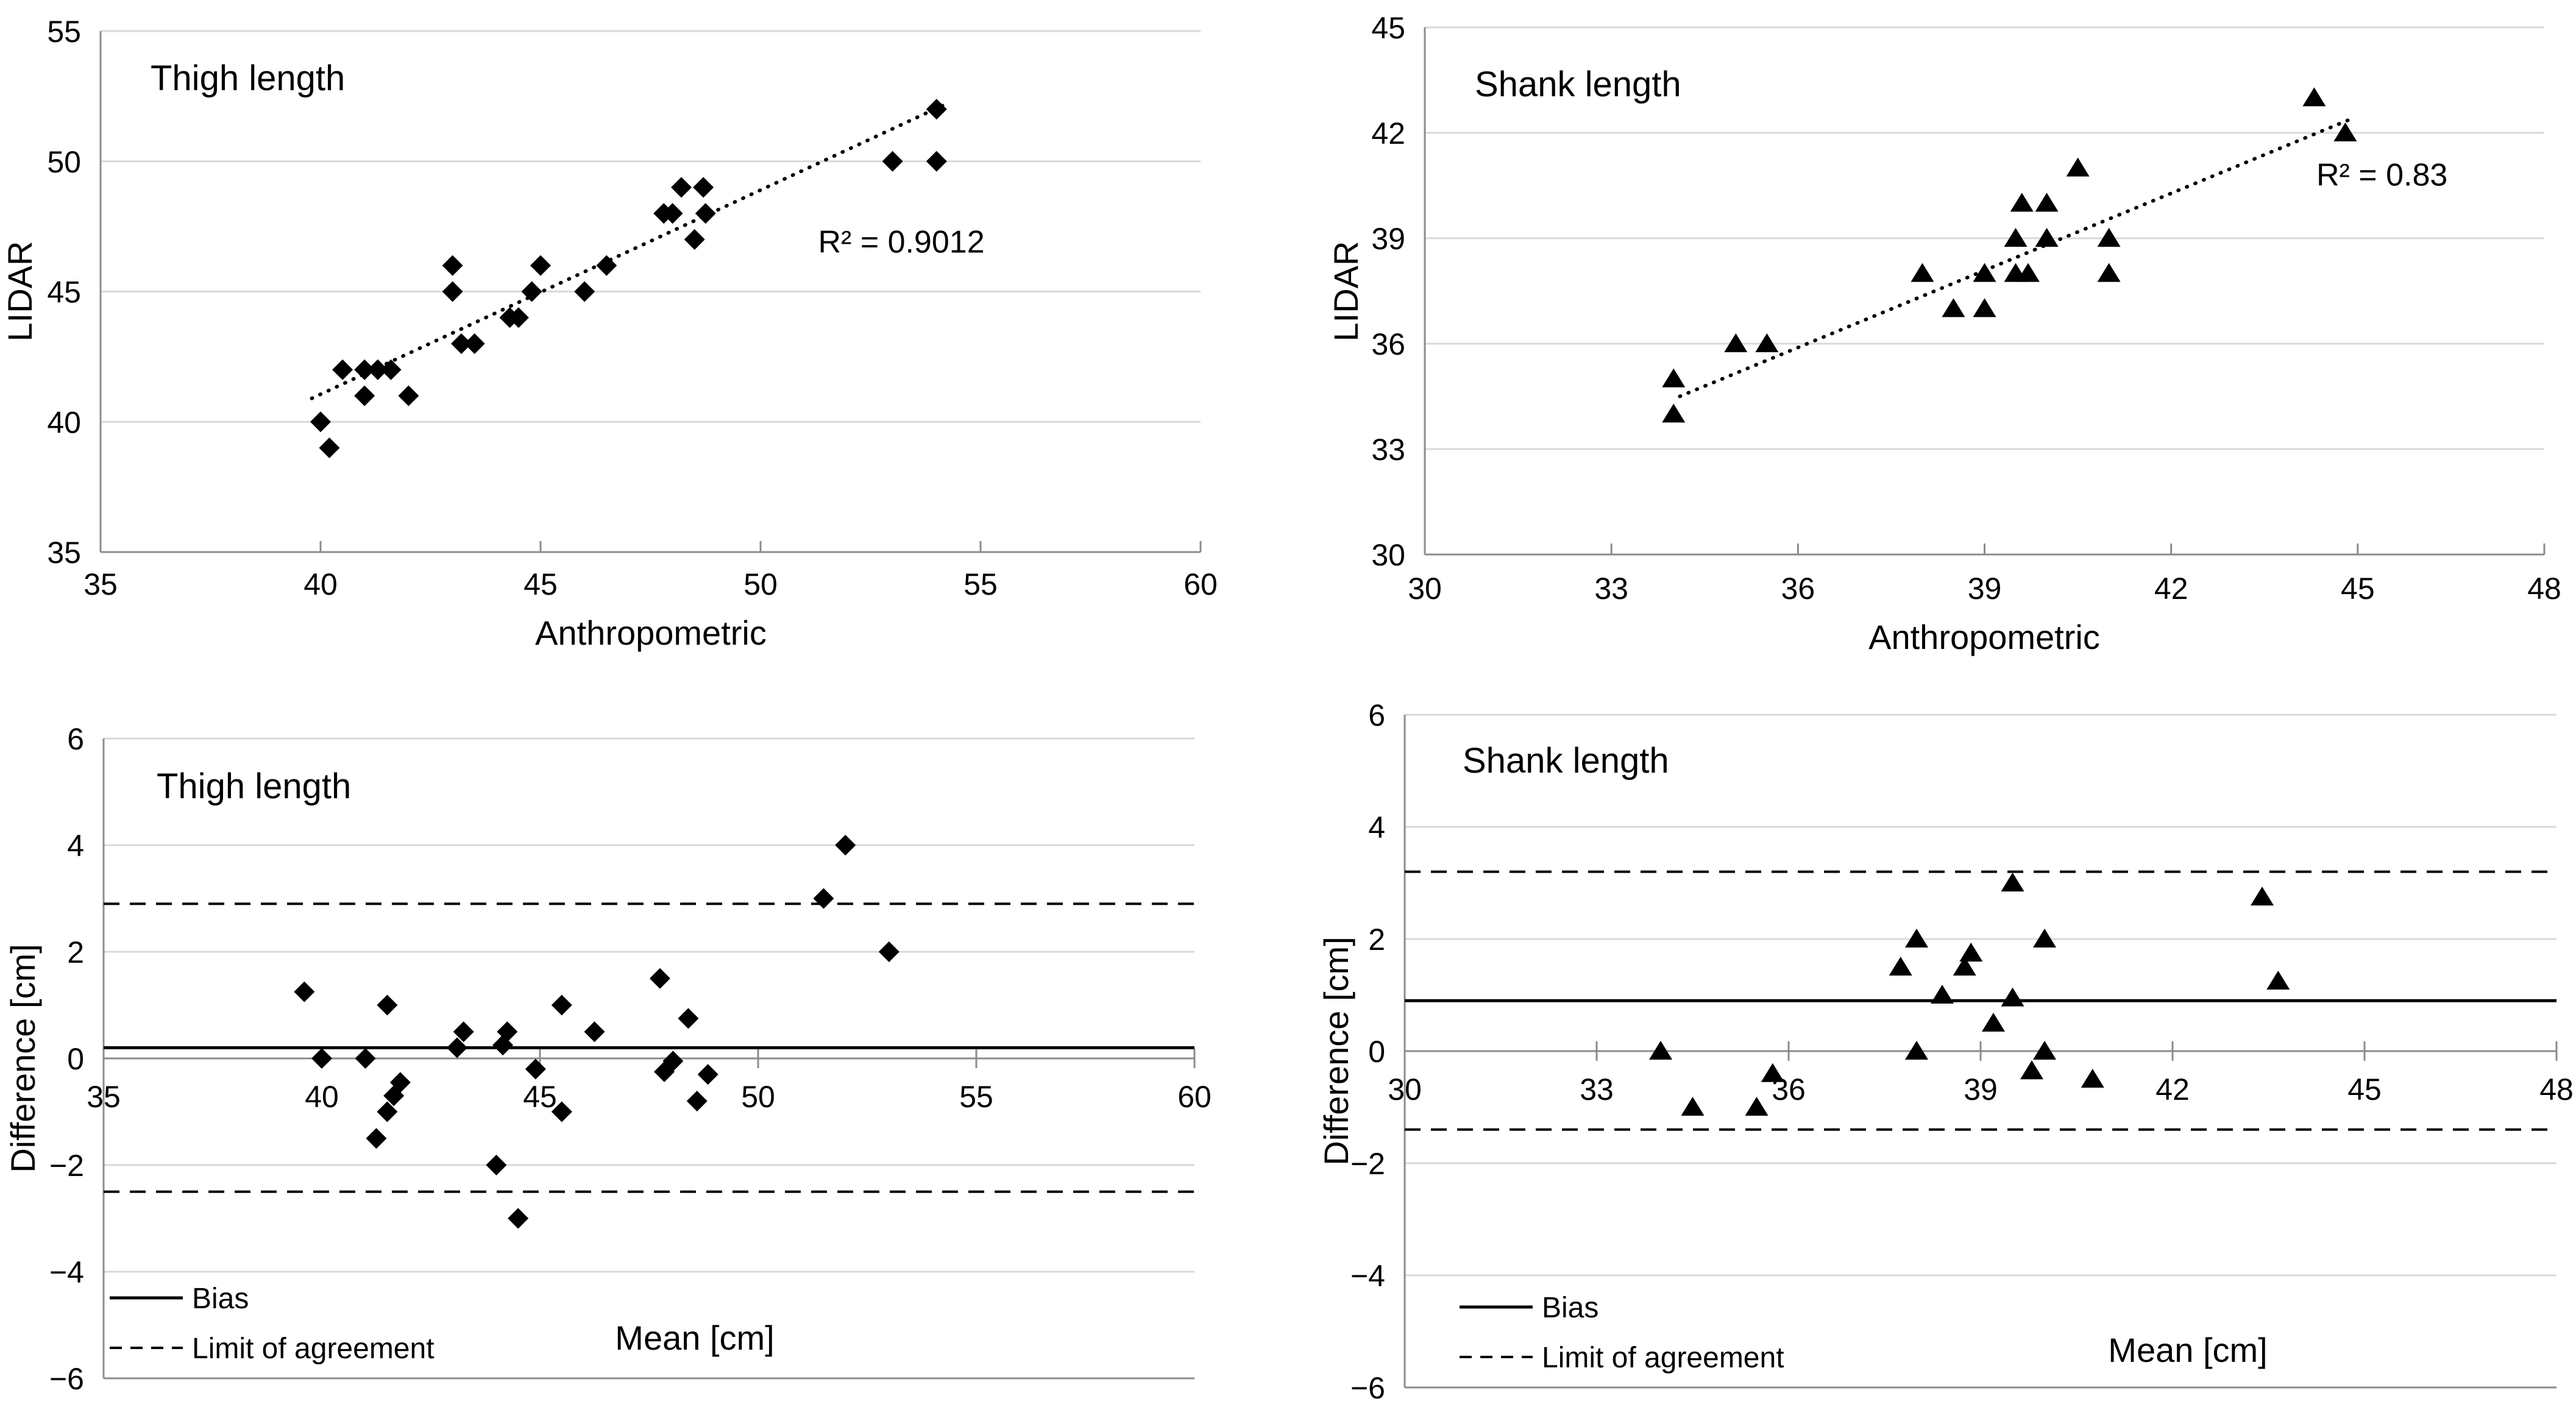  Describe the element at coordinates (64, 292) in the screenshot. I see `y-tick-label: 45` at that location.